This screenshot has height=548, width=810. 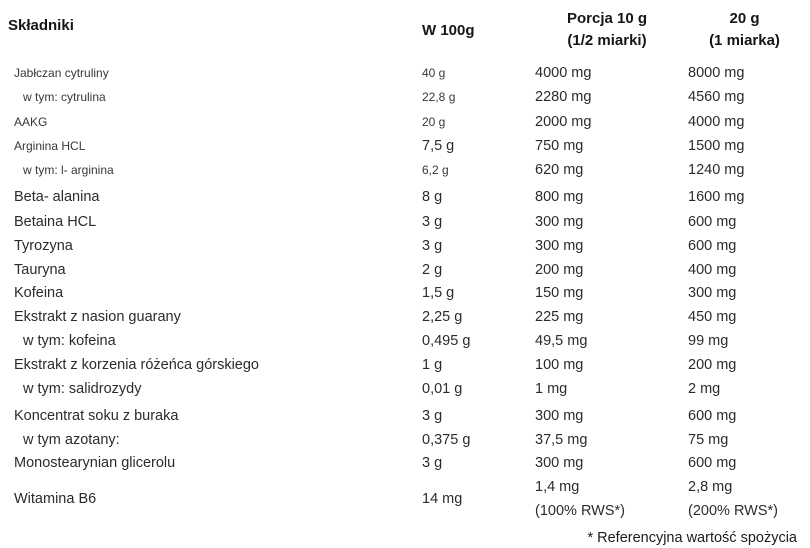 What do you see at coordinates (442, 499) in the screenshot?
I see `value-per-100g: 14 mg` at bounding box center [442, 499].